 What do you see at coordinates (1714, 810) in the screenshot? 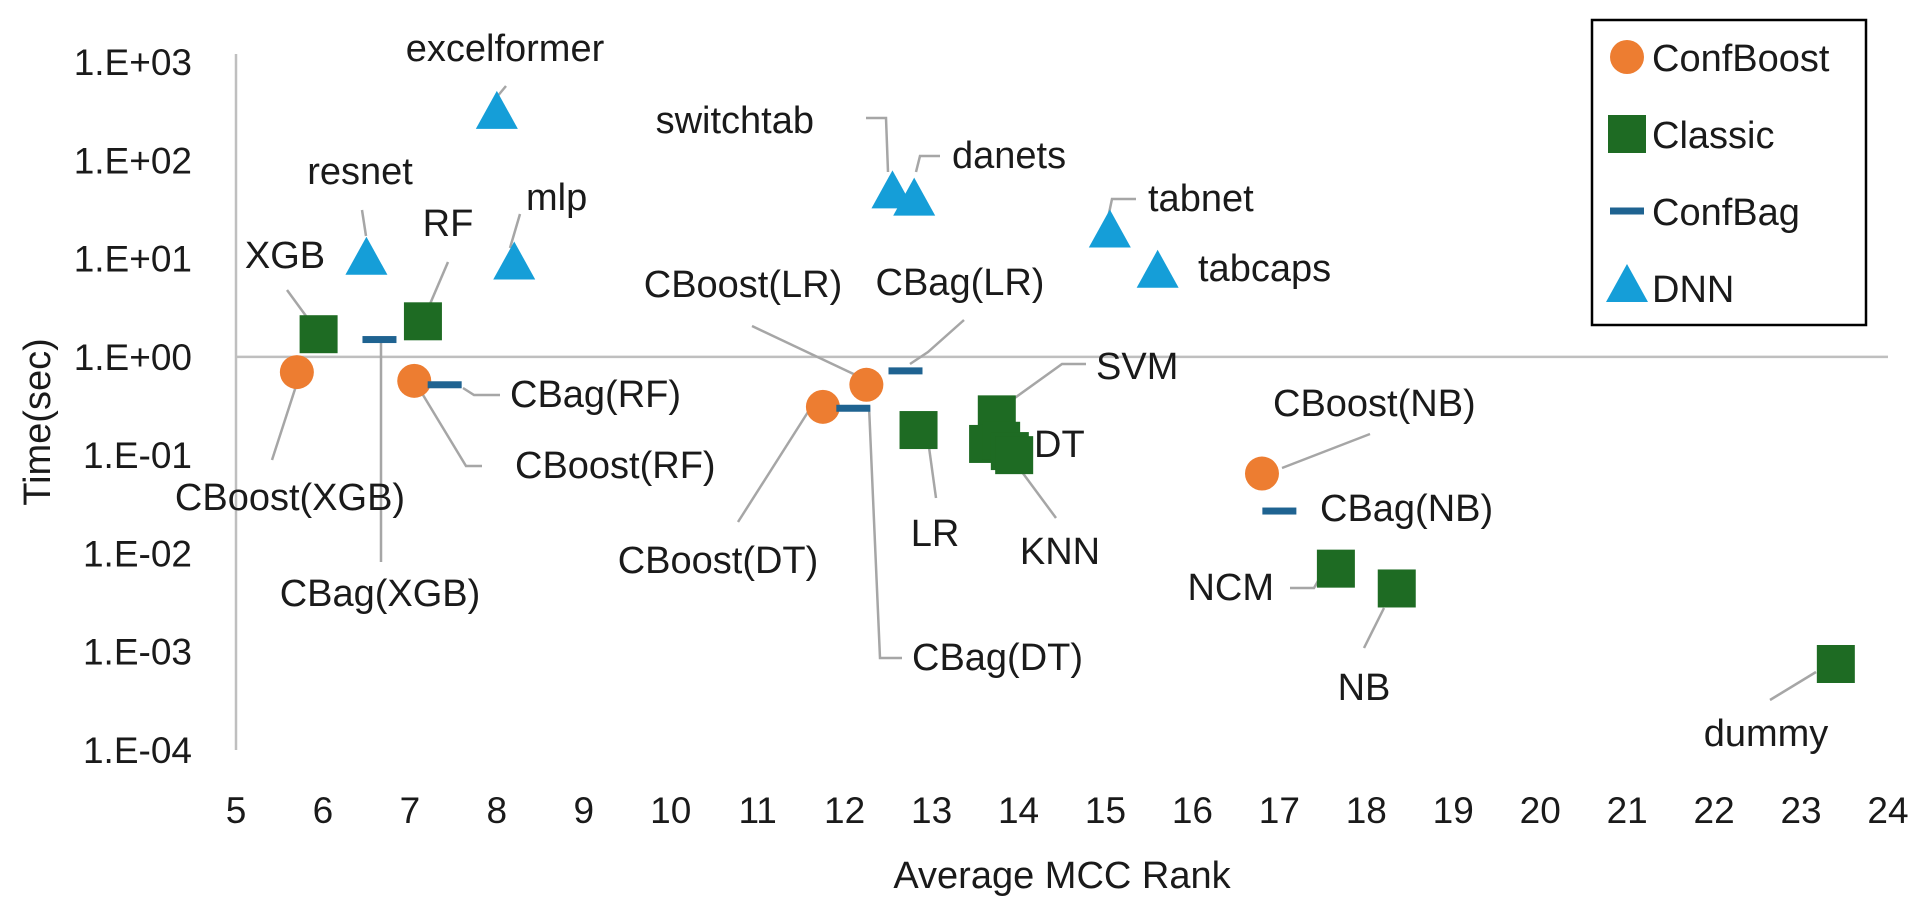
I see `x-tick-label: 22` at bounding box center [1714, 810].